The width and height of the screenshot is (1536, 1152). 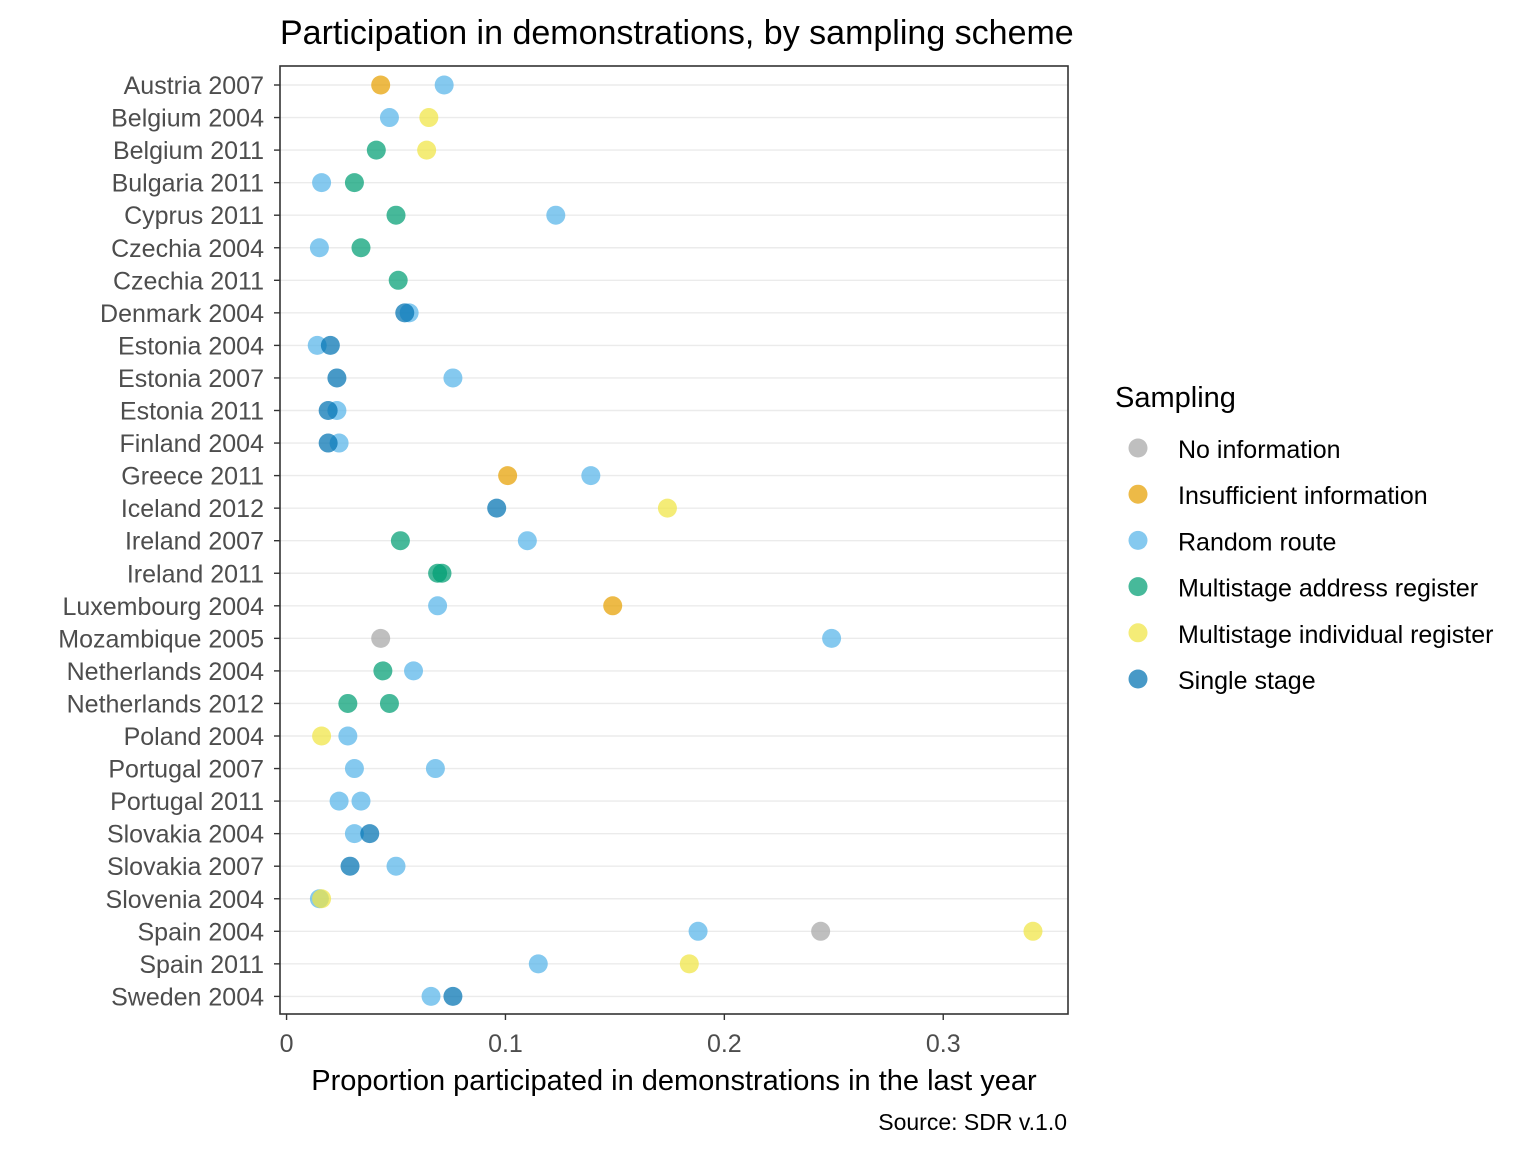 I want to click on x-tick-label: 0.1, so click(x=505, y=1044).